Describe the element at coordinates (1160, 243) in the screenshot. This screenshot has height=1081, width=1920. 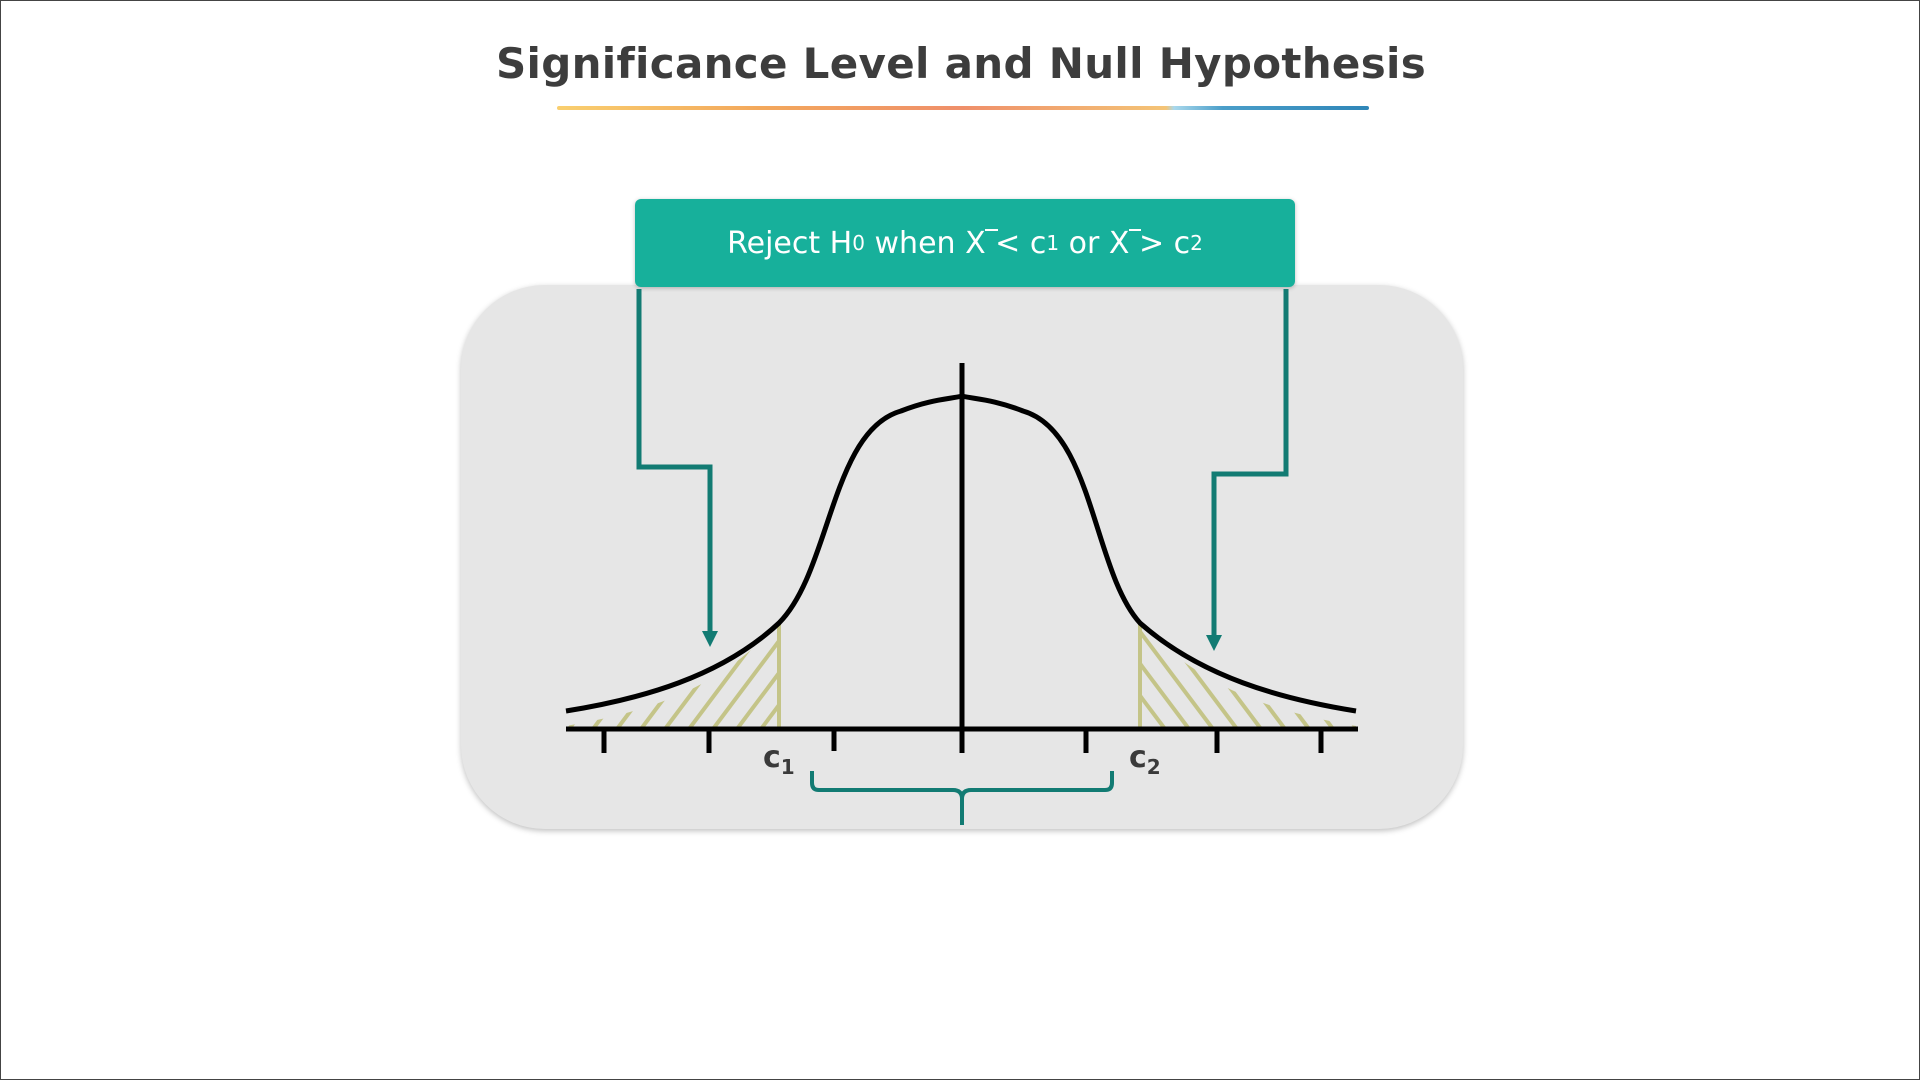
I see `rule-greater-than: > c` at that location.